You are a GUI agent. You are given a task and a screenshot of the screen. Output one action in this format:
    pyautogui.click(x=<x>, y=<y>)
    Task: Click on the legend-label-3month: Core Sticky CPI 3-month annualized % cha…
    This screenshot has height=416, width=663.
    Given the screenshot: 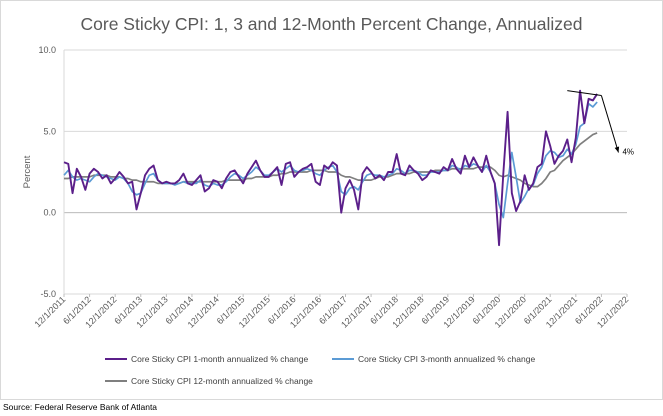 What is the action you would take?
    pyautogui.click(x=447, y=359)
    